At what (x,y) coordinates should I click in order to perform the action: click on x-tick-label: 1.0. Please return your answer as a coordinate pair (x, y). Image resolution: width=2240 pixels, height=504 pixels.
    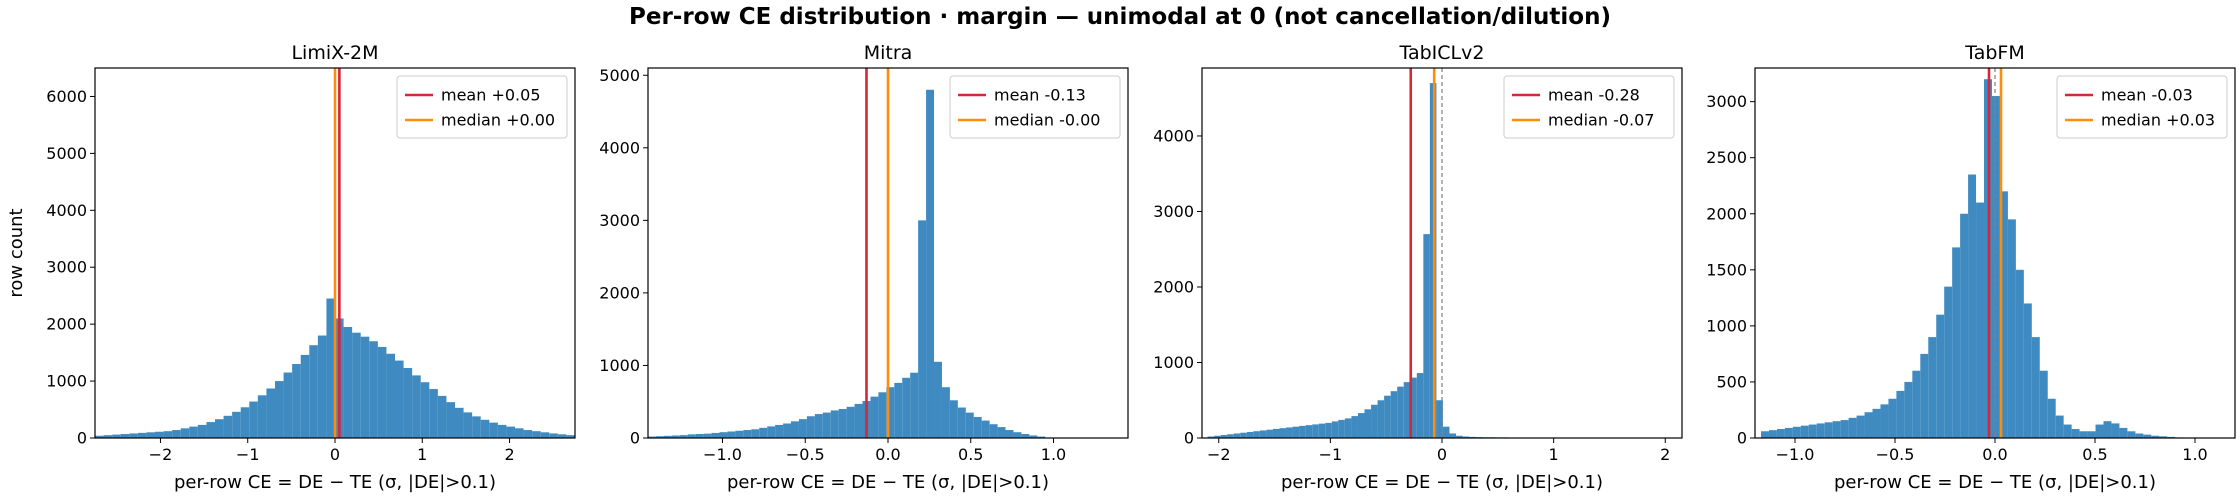
    Looking at the image, I should click on (1053, 454).